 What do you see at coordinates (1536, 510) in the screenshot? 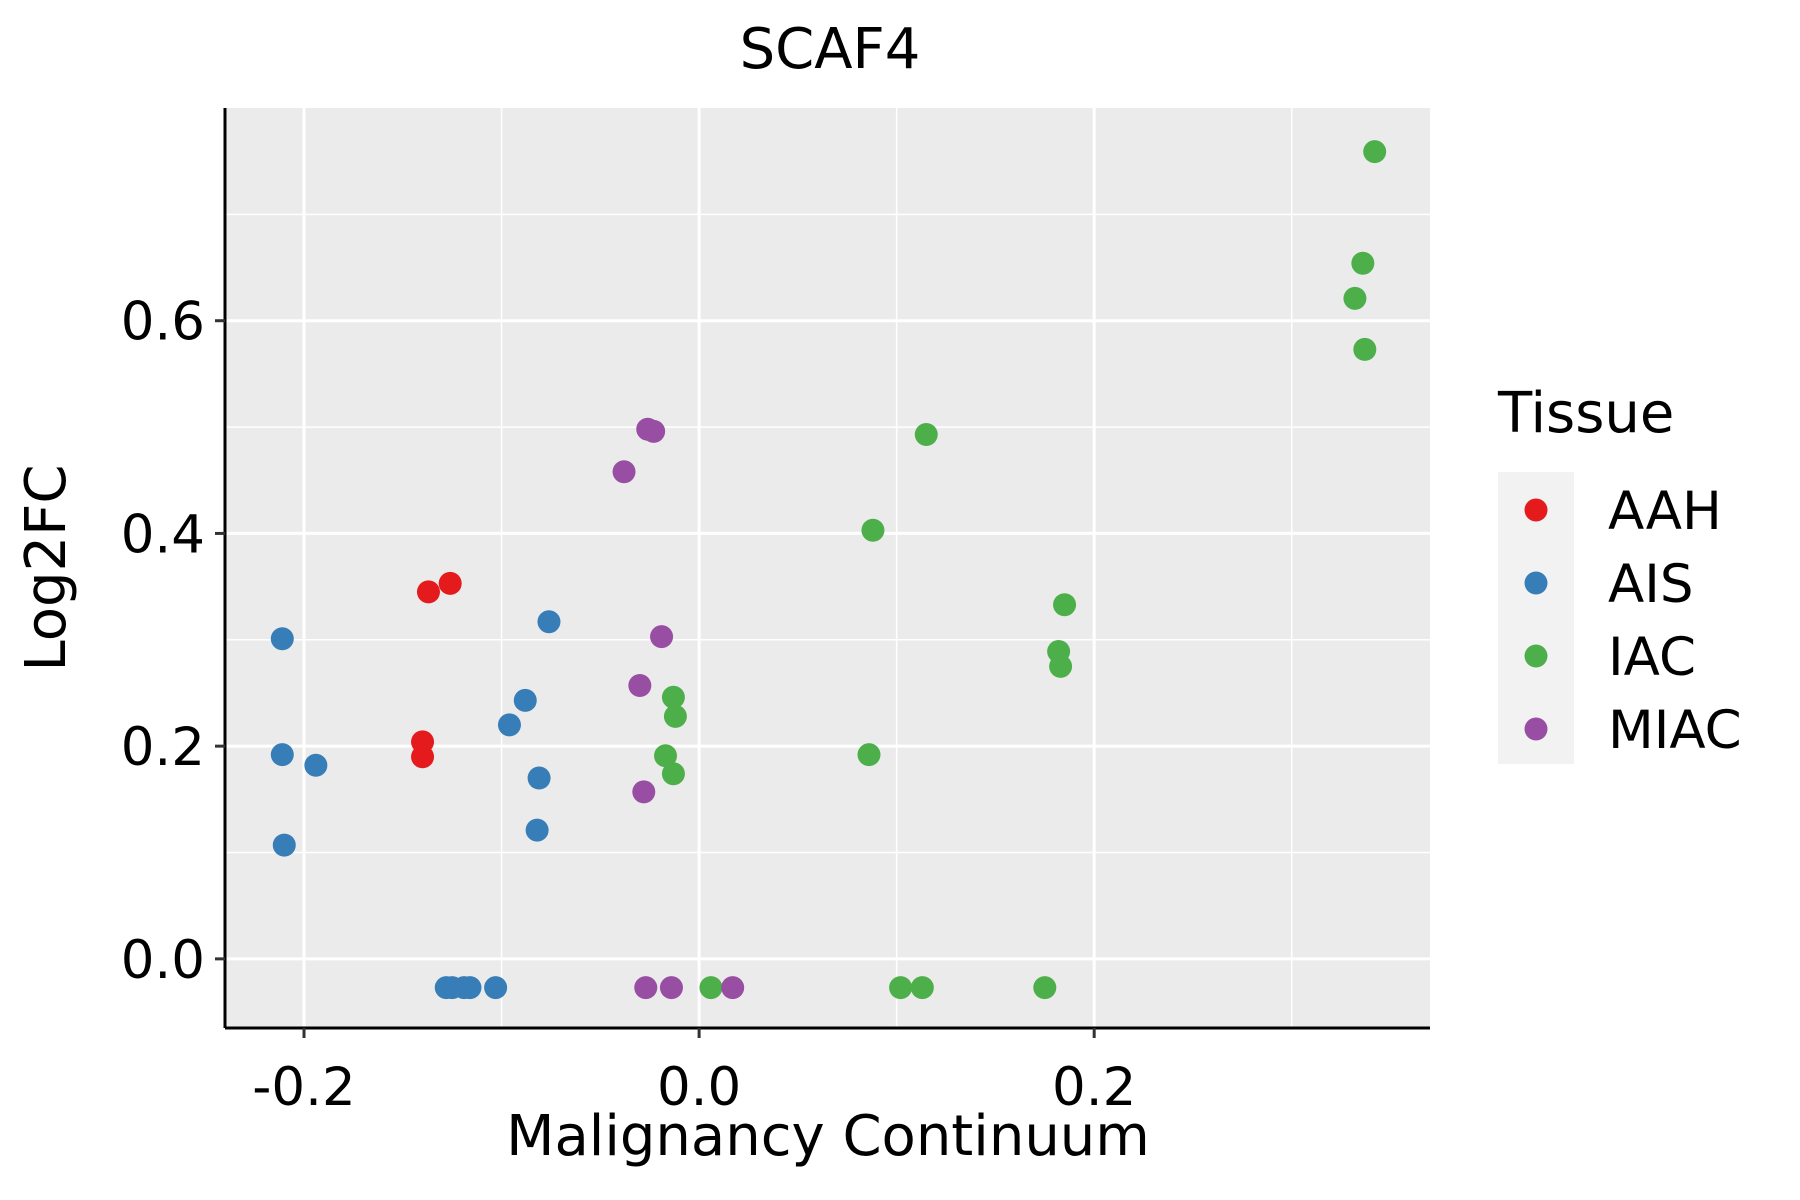
I see `legend-key-aah` at bounding box center [1536, 510].